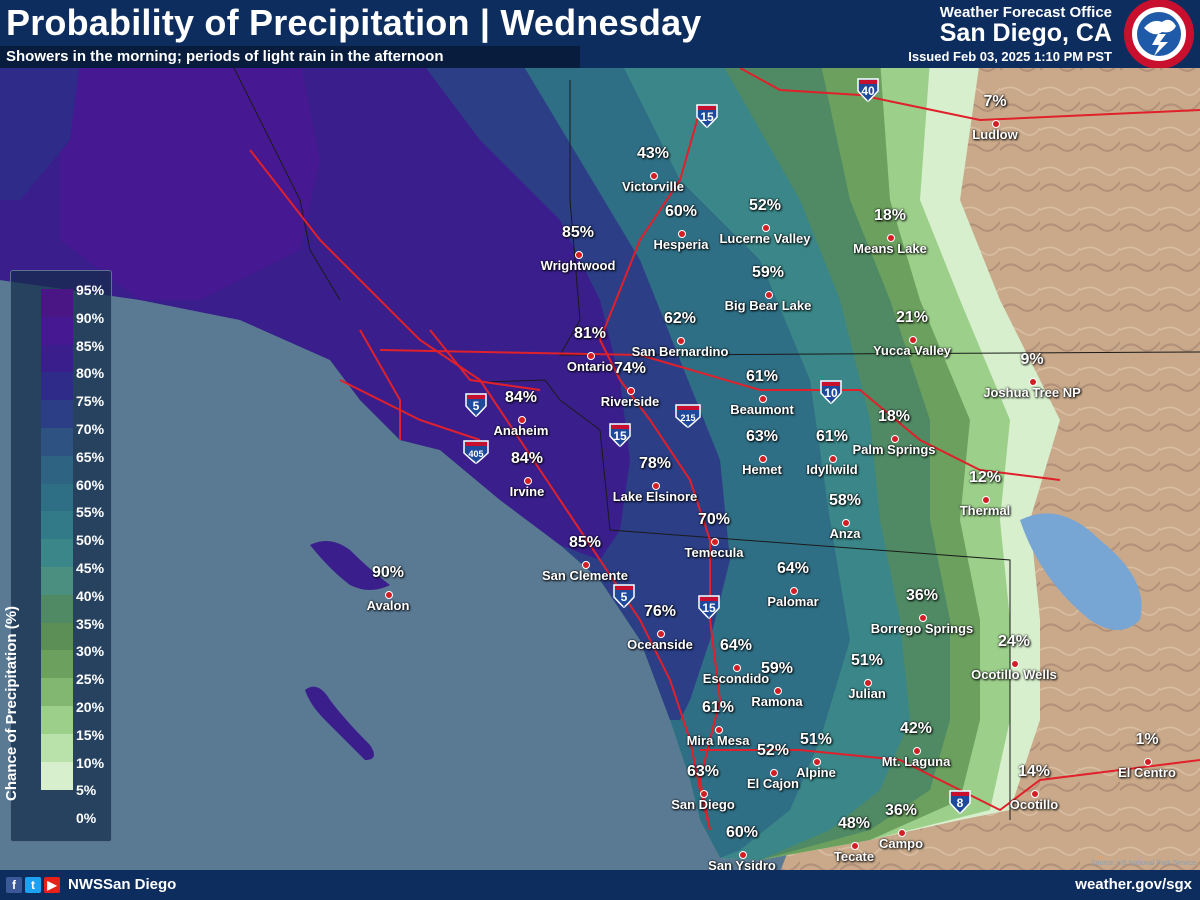 The image size is (1200, 900). What do you see at coordinates (655, 496) in the screenshot?
I see `location-name: Lake Elsinore` at bounding box center [655, 496].